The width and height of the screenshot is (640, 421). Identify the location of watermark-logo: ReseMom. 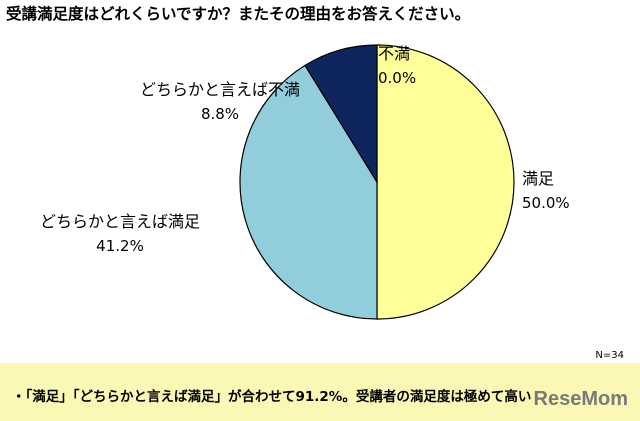
(580, 399).